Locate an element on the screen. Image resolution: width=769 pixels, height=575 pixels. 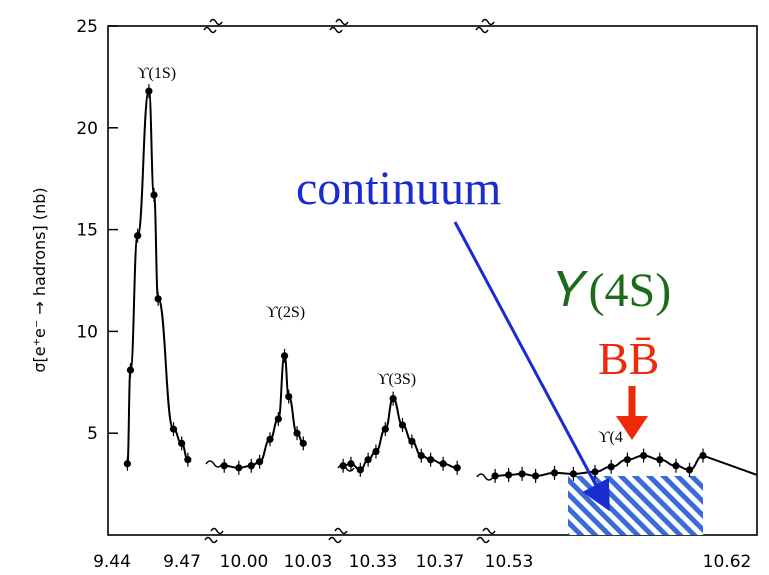
upsilon-4s-annotation: 𝛶(4S) is located at coordinates (613, 290).